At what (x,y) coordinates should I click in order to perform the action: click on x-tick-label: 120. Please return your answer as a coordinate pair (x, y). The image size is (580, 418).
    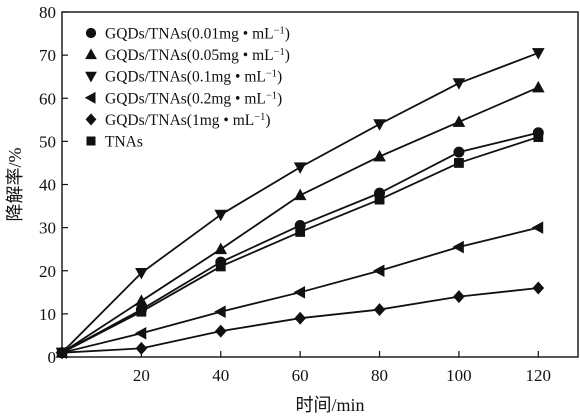
    Looking at the image, I should click on (539, 375).